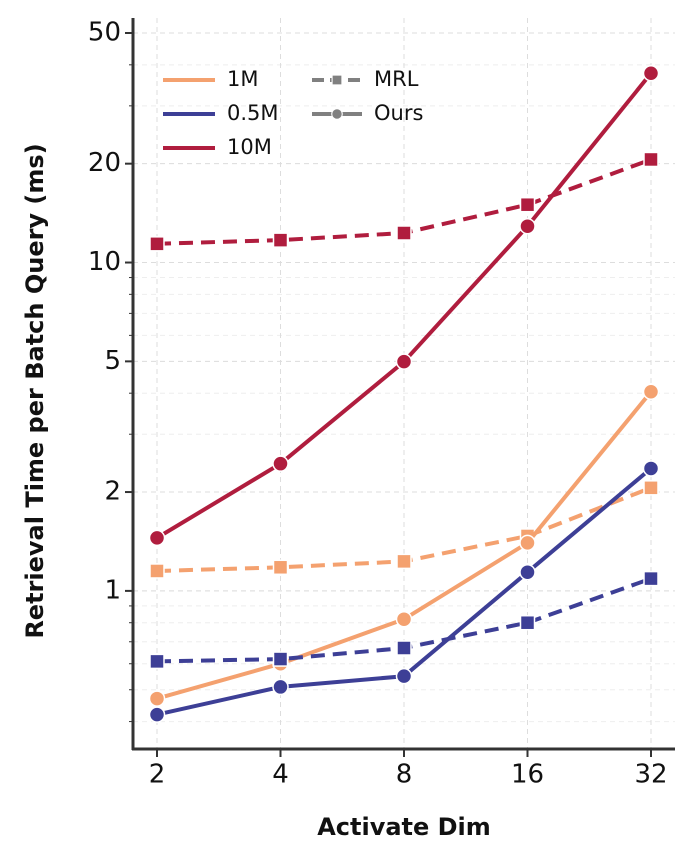 This screenshot has height=866, width=698. What do you see at coordinates (650, 775) in the screenshot?
I see `x-tick-label: 32` at bounding box center [650, 775].